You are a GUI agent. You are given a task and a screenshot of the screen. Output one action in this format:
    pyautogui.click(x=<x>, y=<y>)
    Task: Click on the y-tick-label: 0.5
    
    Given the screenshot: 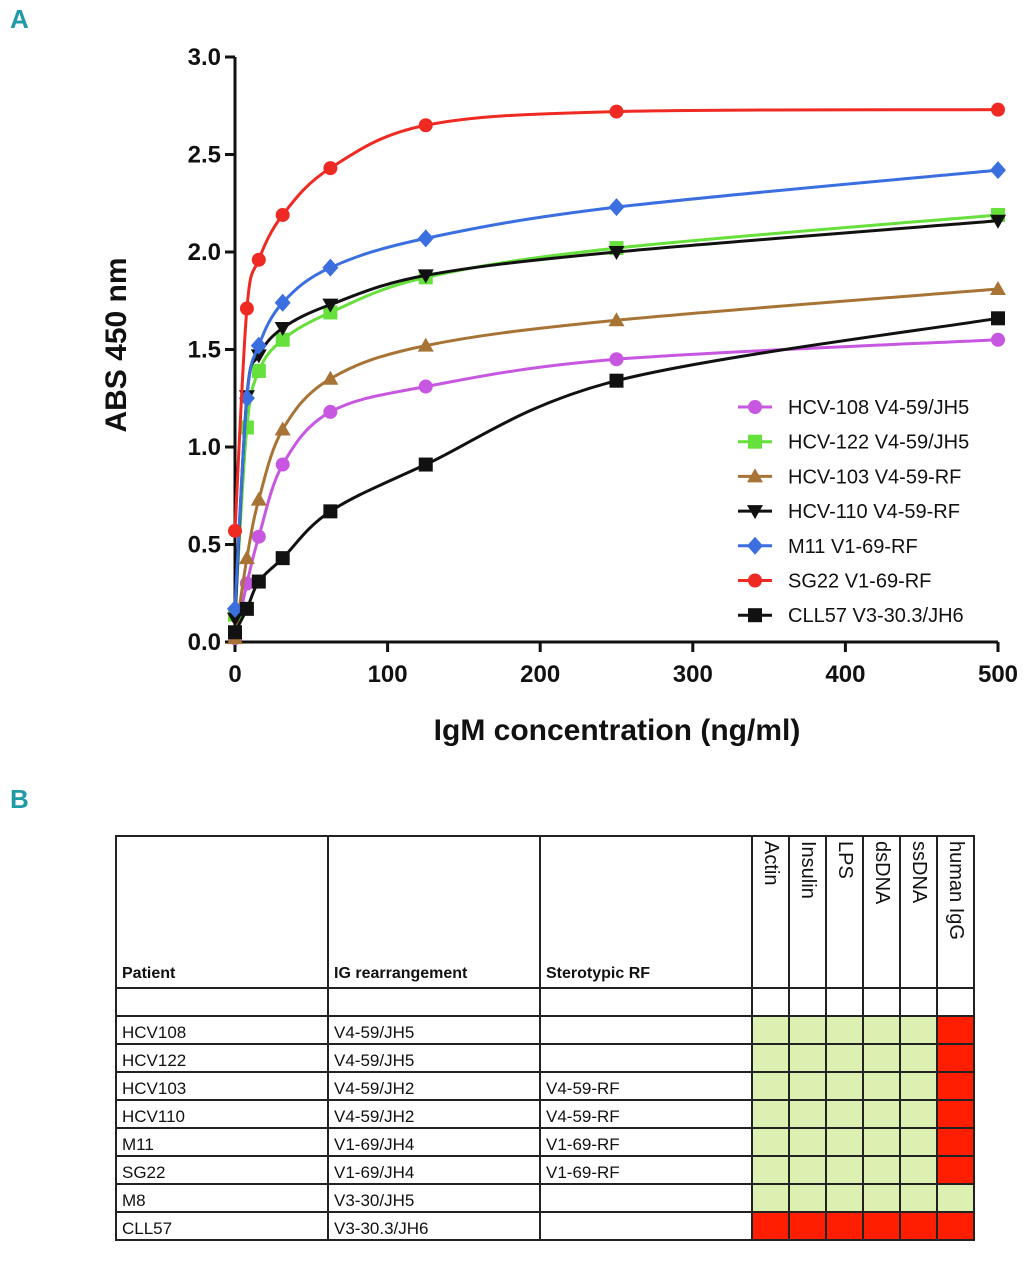 What is the action you would take?
    pyautogui.click(x=204, y=545)
    